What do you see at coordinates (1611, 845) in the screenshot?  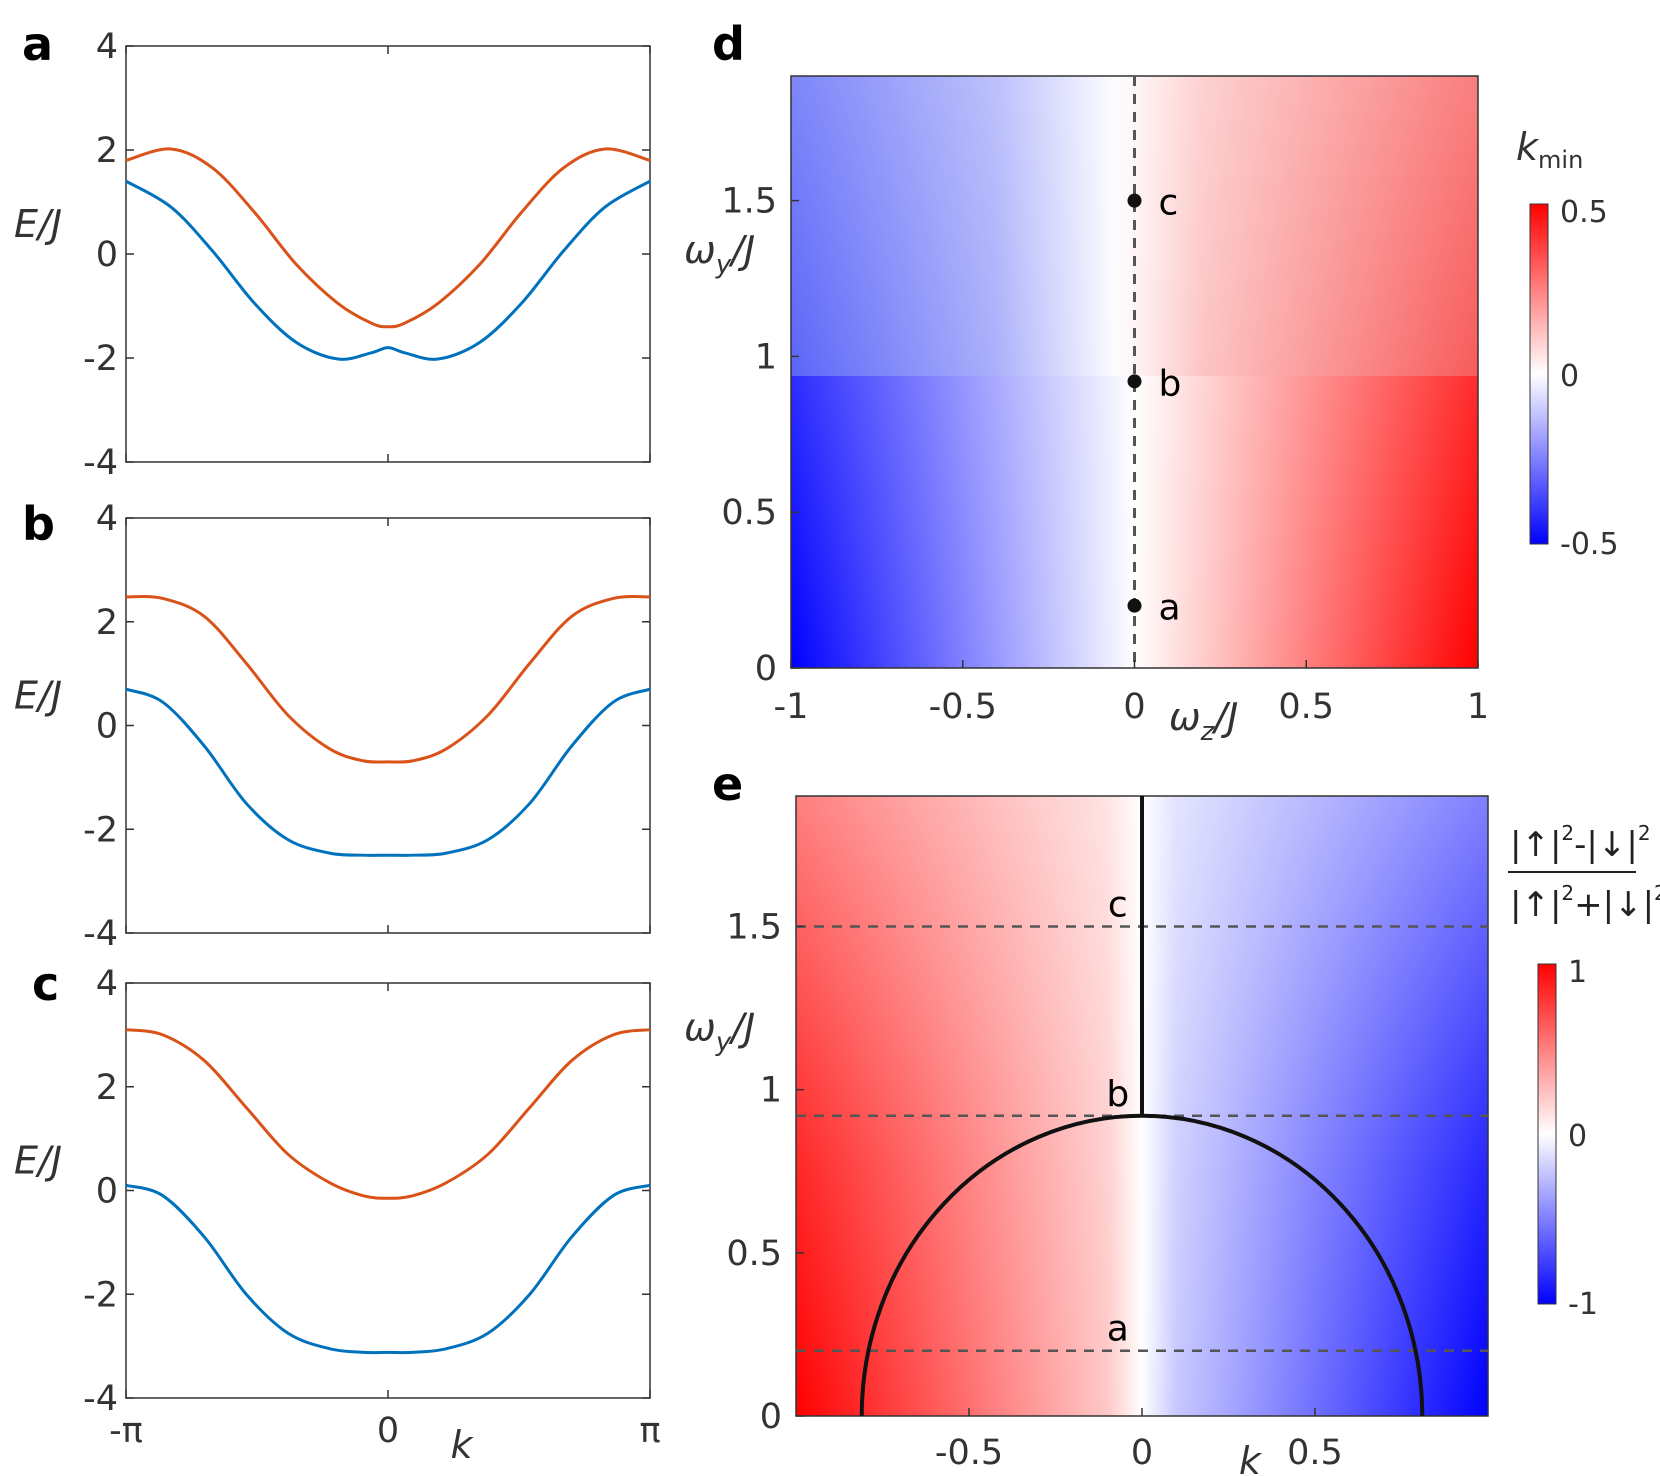 I see `colorbar-e-num-down: |↓|` at bounding box center [1611, 845].